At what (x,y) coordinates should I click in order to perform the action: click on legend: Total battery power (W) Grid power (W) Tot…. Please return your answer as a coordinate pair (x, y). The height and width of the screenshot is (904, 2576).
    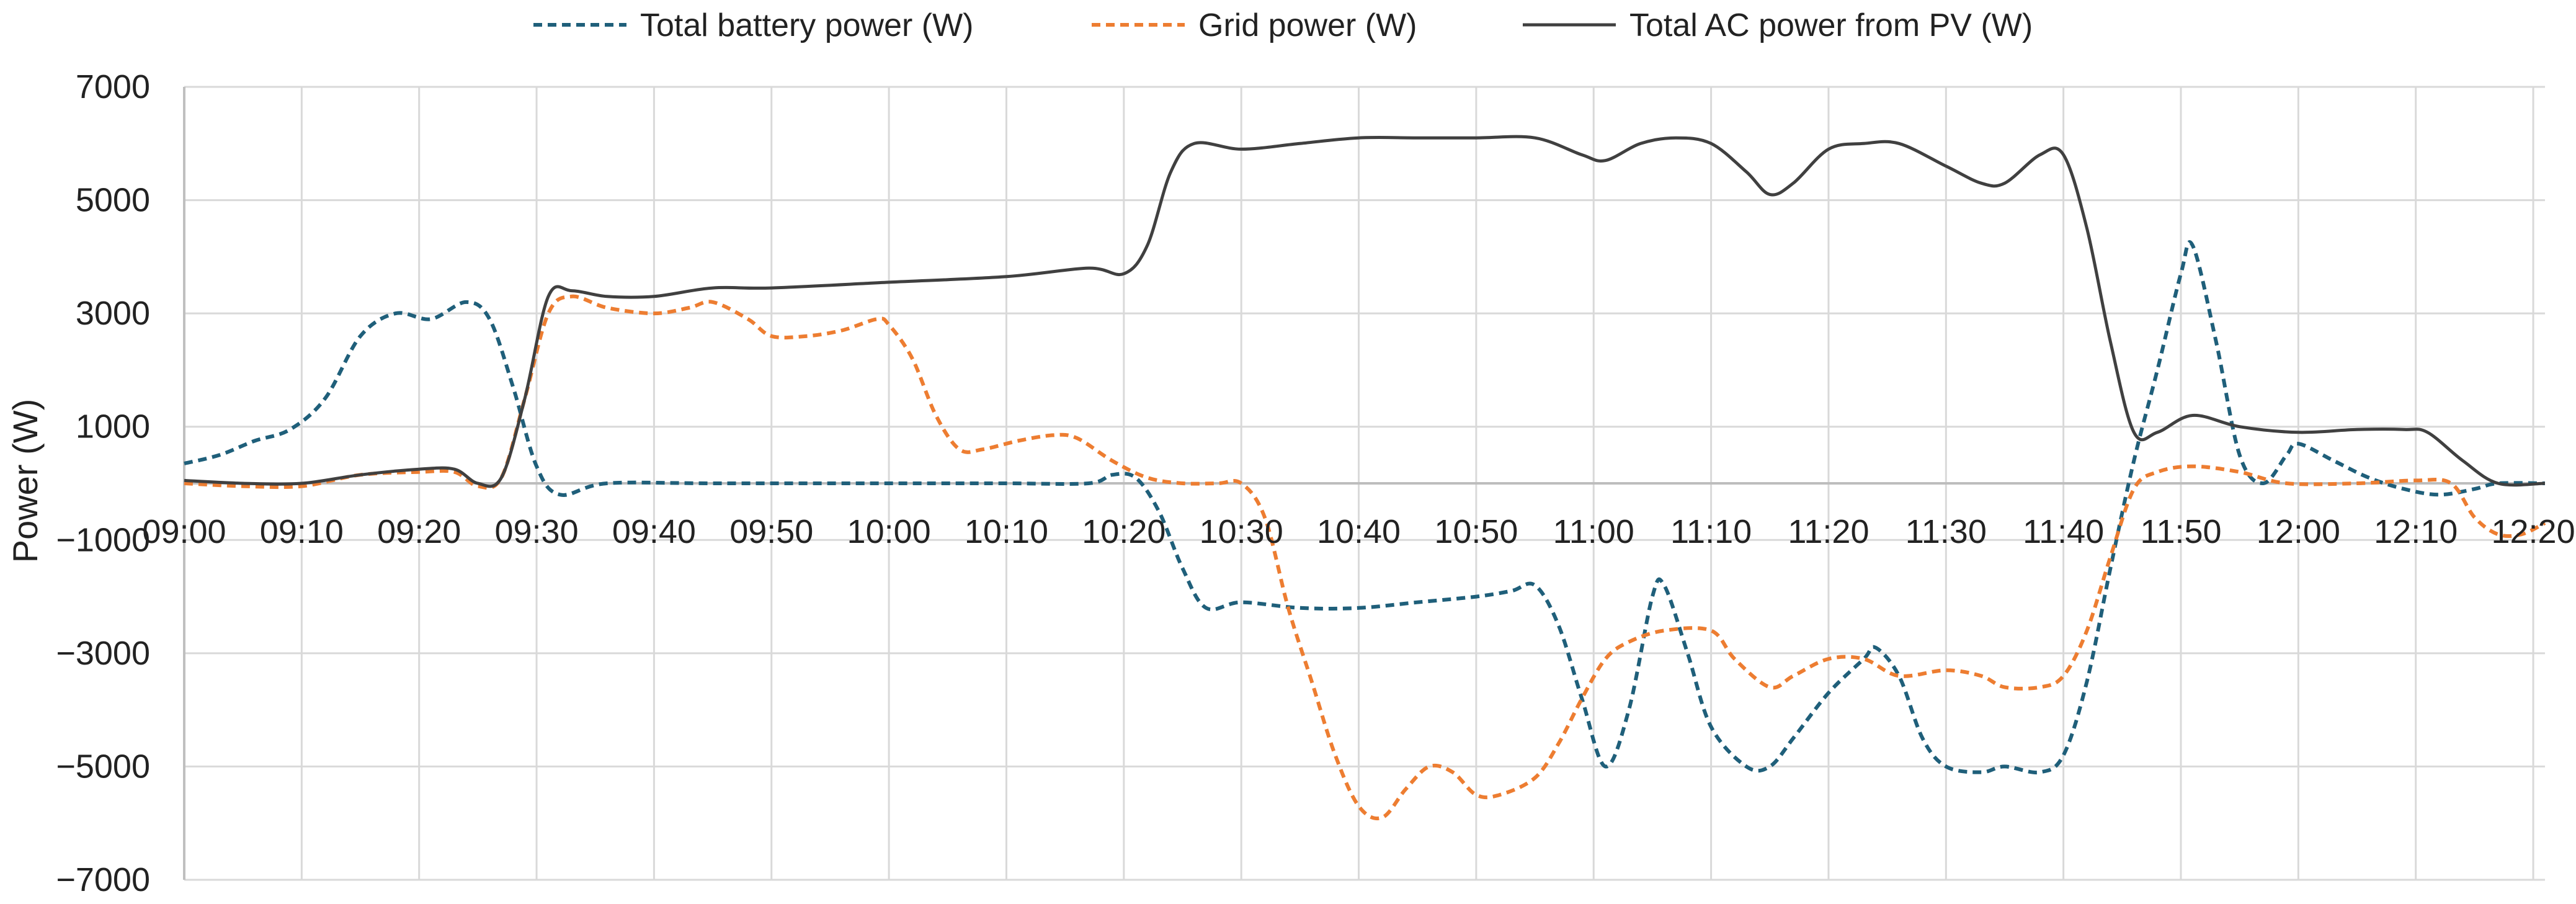
    Looking at the image, I should click on (1283, 25).